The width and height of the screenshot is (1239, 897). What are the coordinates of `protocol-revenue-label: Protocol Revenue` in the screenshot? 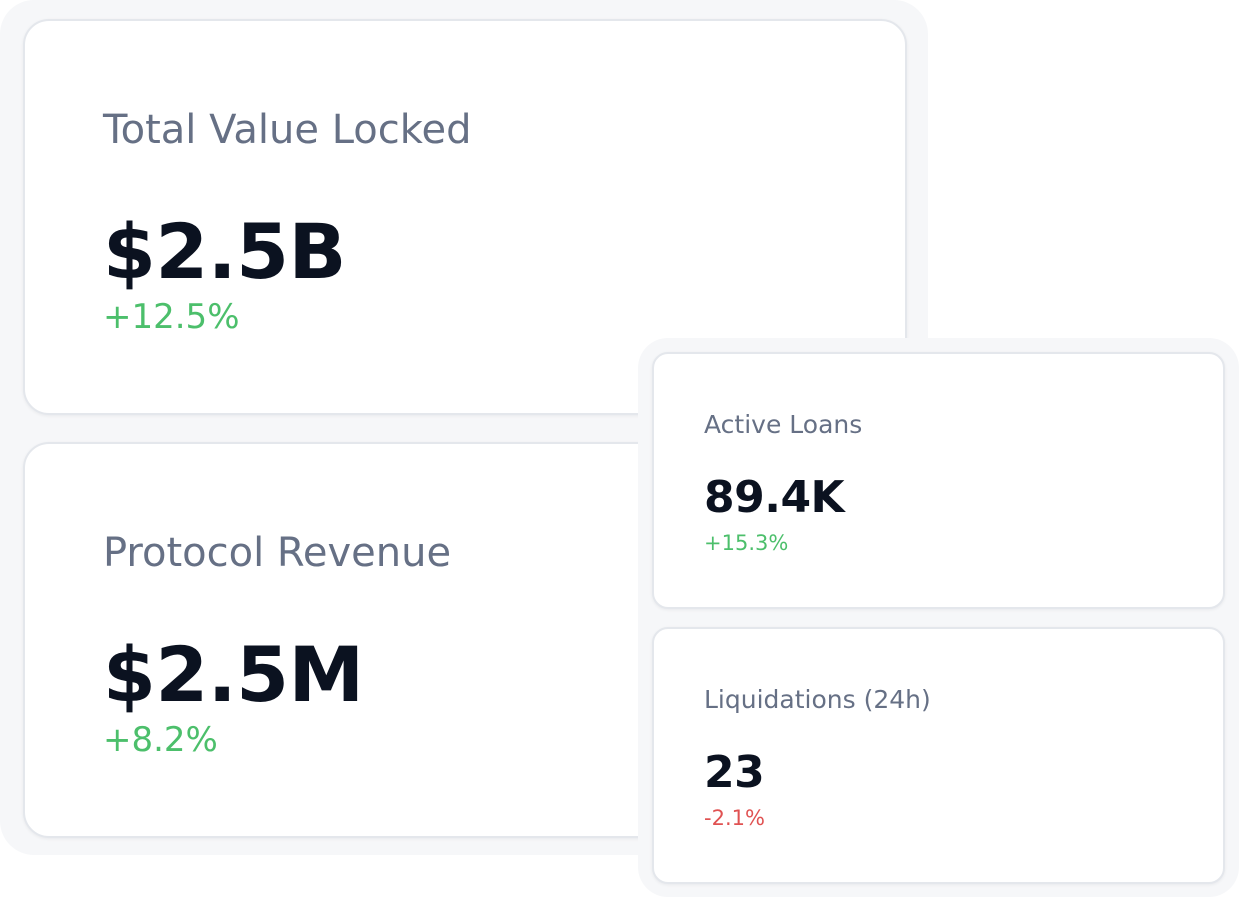 It's located at (277, 553).